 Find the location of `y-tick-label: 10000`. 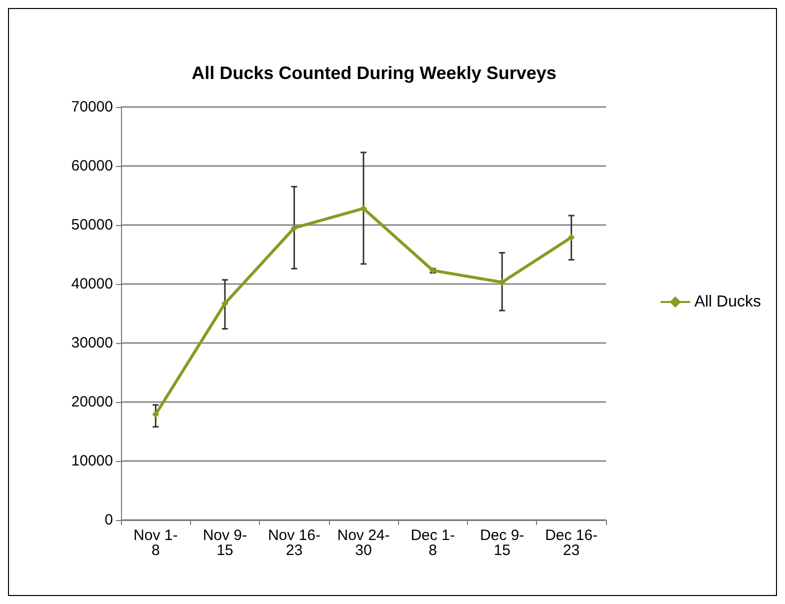

y-tick-label: 10000 is located at coordinates (92, 461).